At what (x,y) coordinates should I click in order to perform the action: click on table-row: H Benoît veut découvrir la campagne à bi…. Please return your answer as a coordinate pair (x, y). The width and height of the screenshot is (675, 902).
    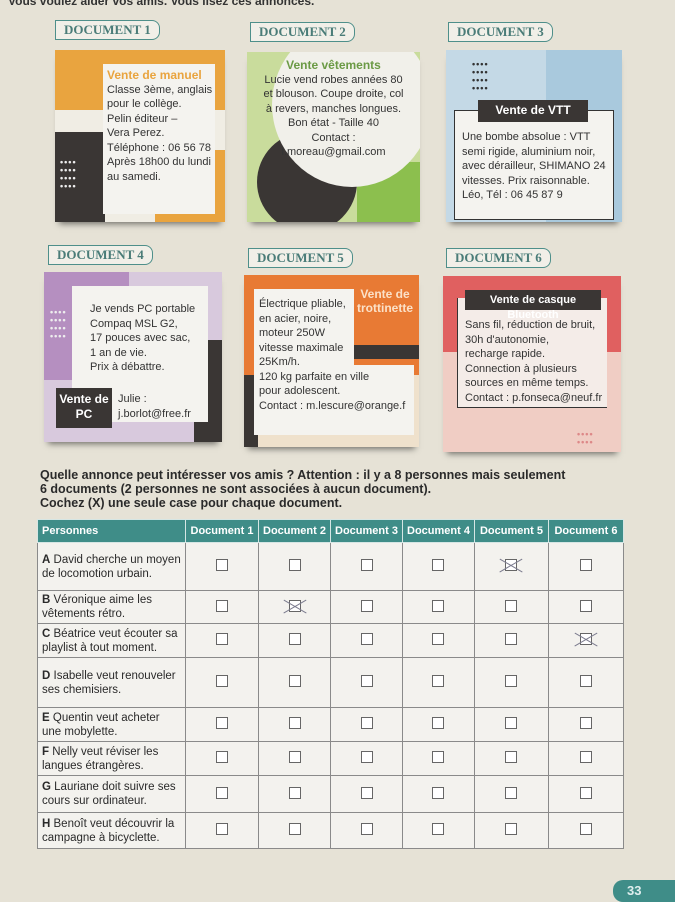
    Looking at the image, I should click on (330, 830).